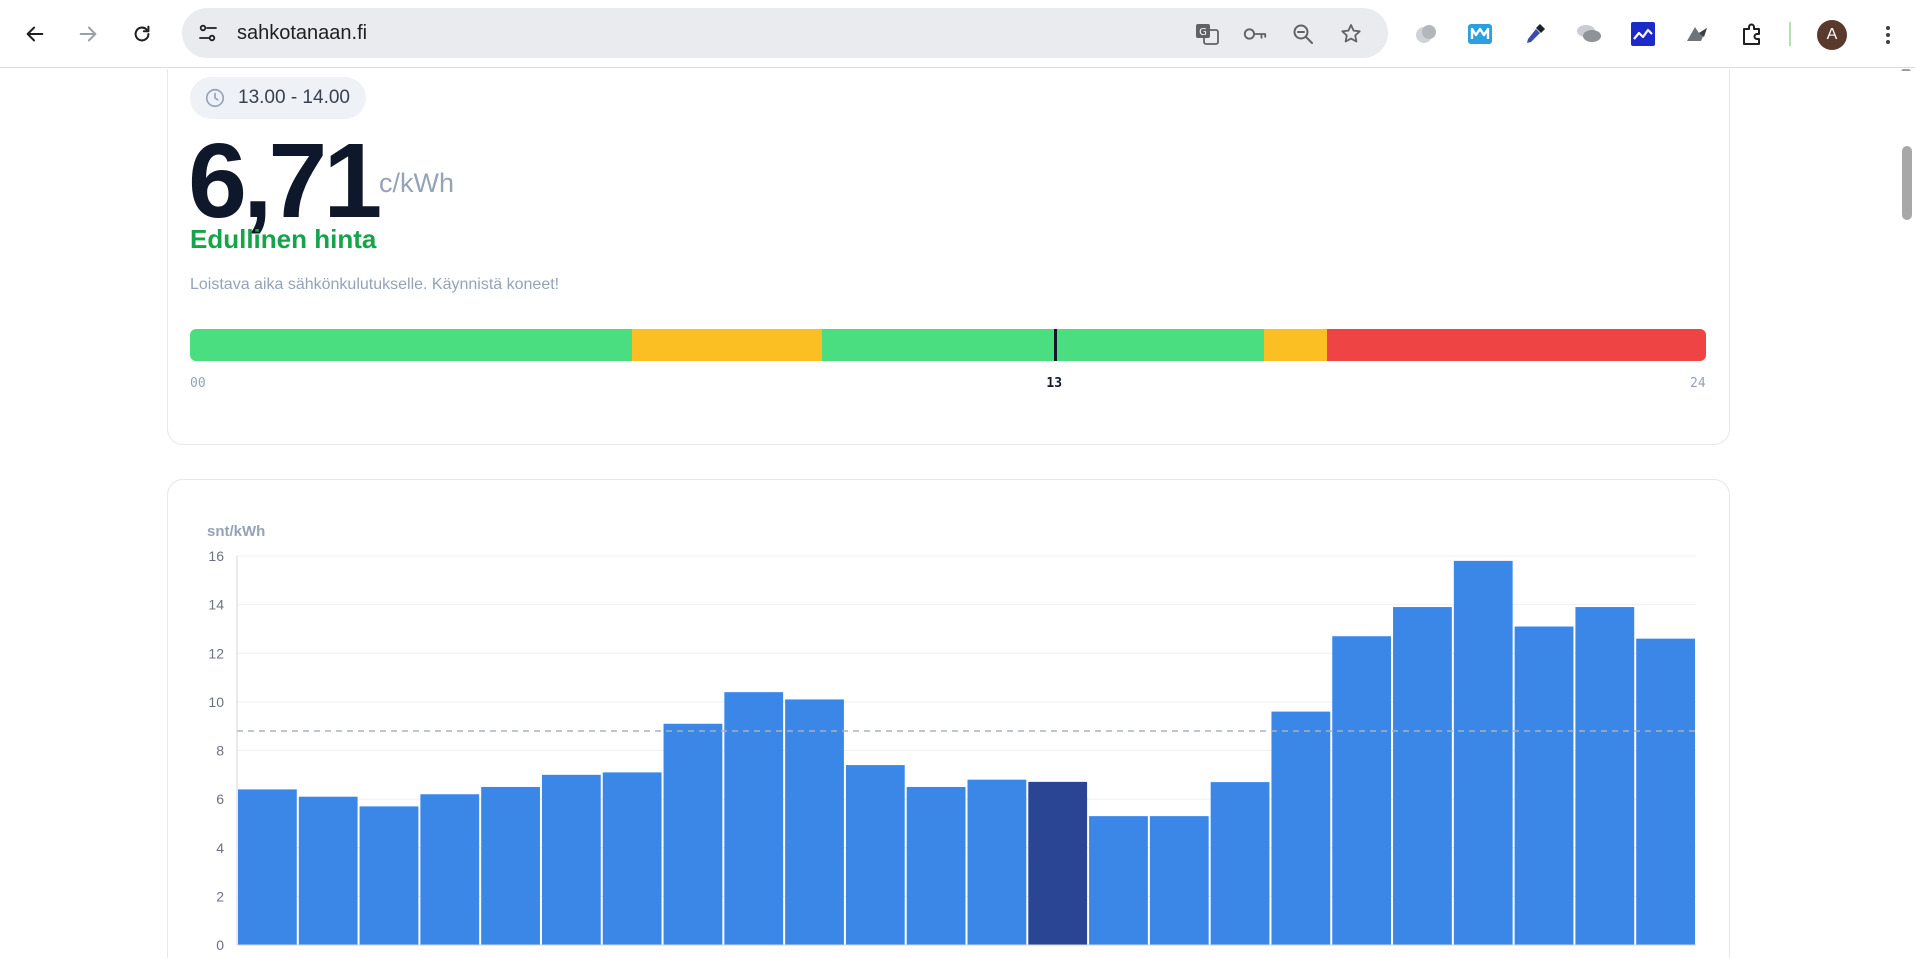 The height and width of the screenshot is (958, 1915). I want to click on toolbar-divider, so click(1790, 34).